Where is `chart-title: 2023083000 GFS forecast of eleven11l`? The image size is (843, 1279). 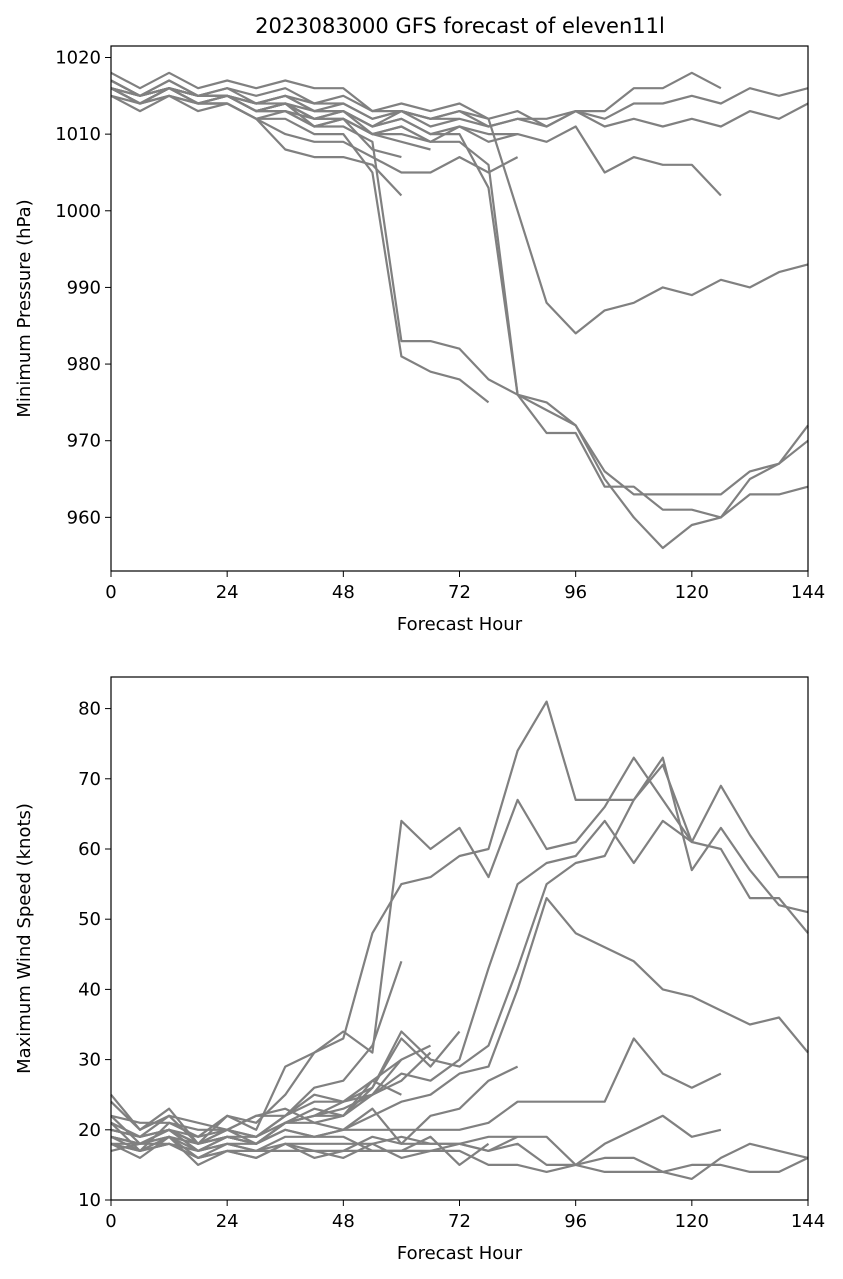 chart-title: 2023083000 GFS forecast of eleven11l is located at coordinates (460, 26).